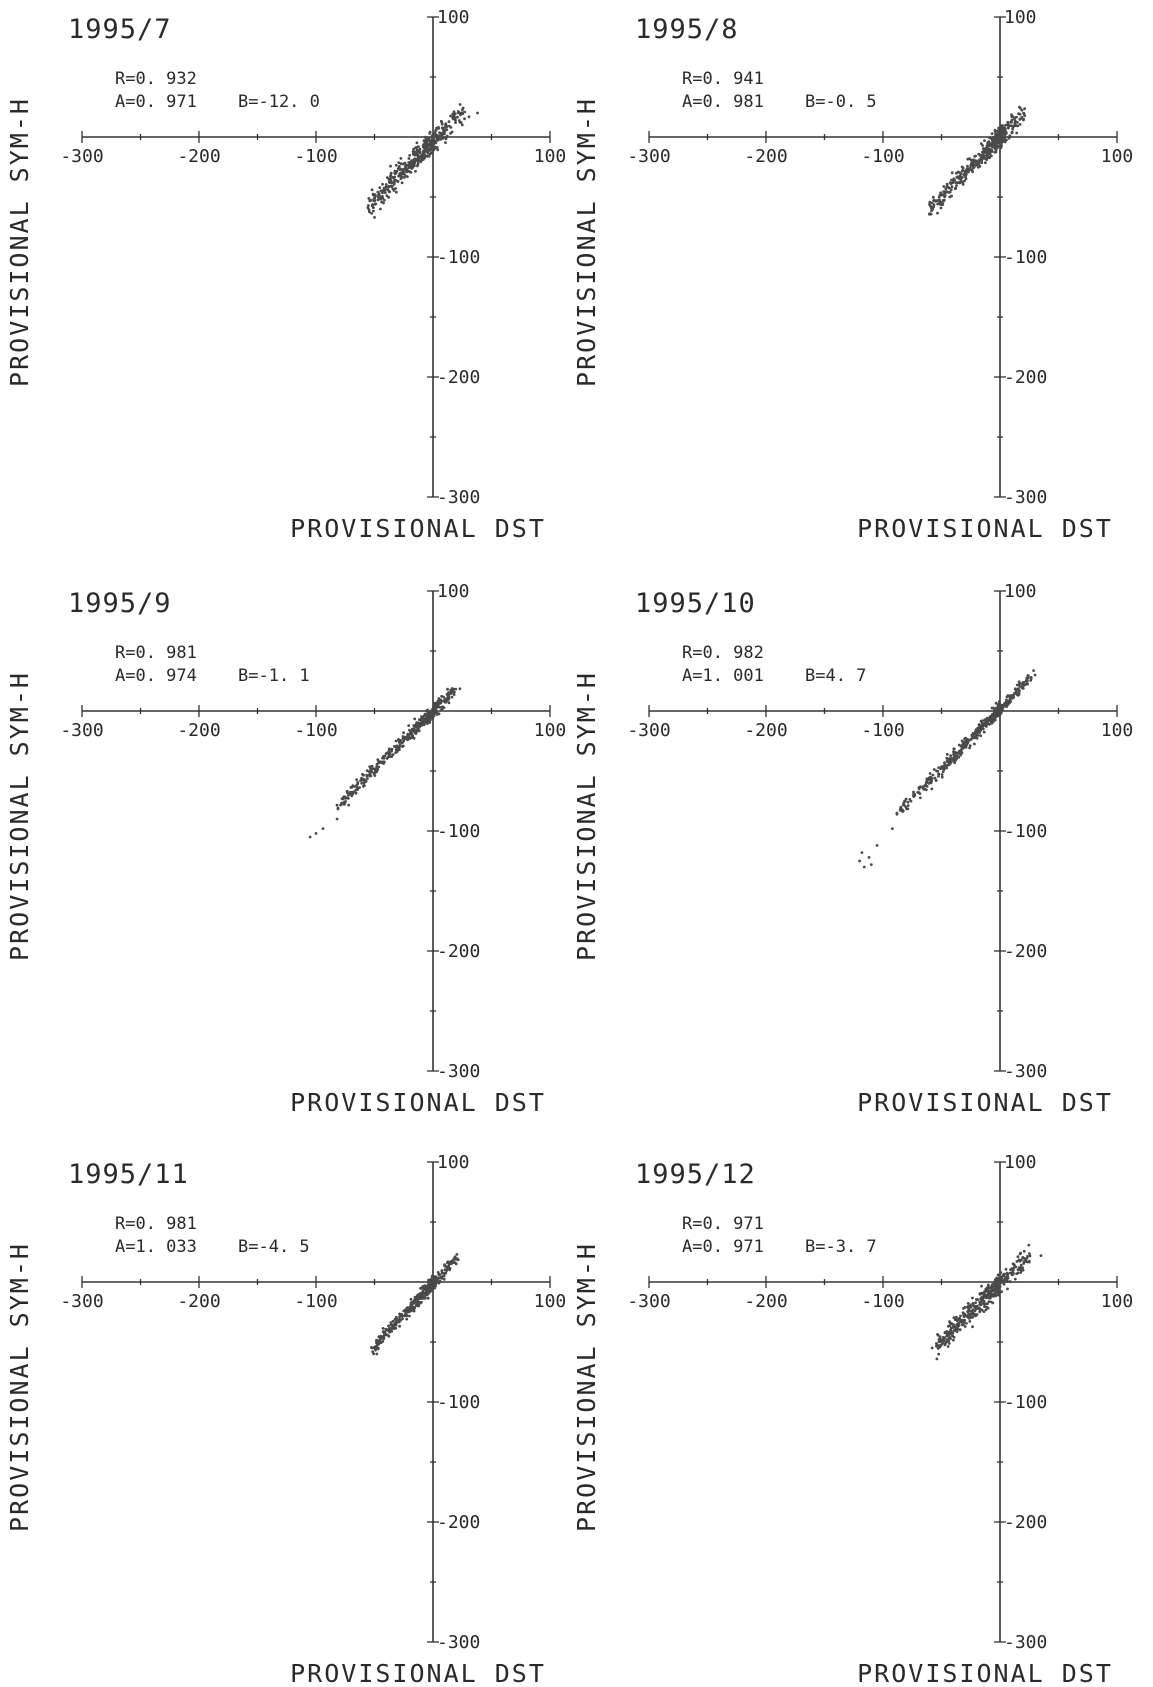 This screenshot has width=1153, height=1687. Describe the element at coordinates (81, 1301) in the screenshot. I see `x-tick-label: -300` at that location.